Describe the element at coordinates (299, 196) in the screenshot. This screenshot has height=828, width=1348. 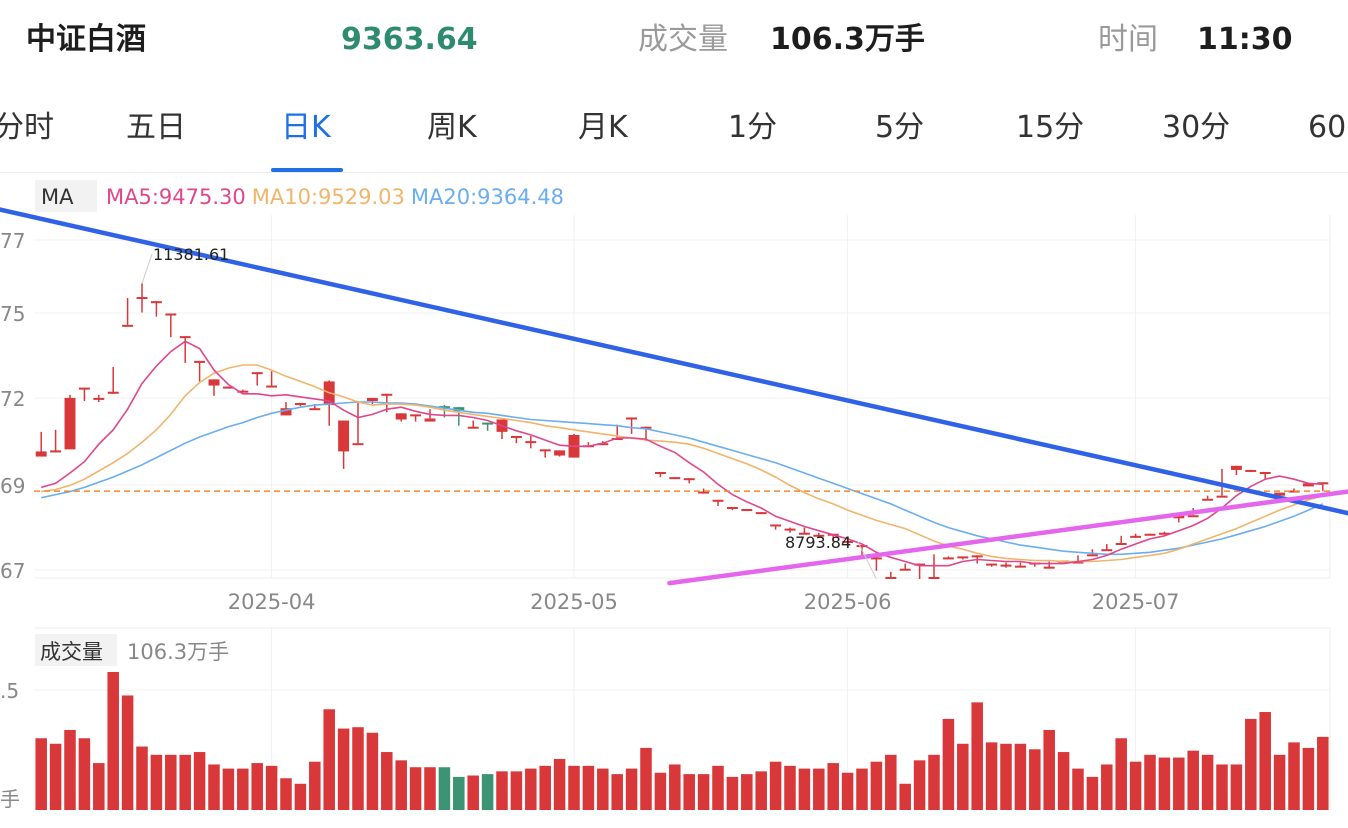
I see `ma-legend: MA MA5:9475.30 MA10:9529.03 MA20:9364.48` at that location.